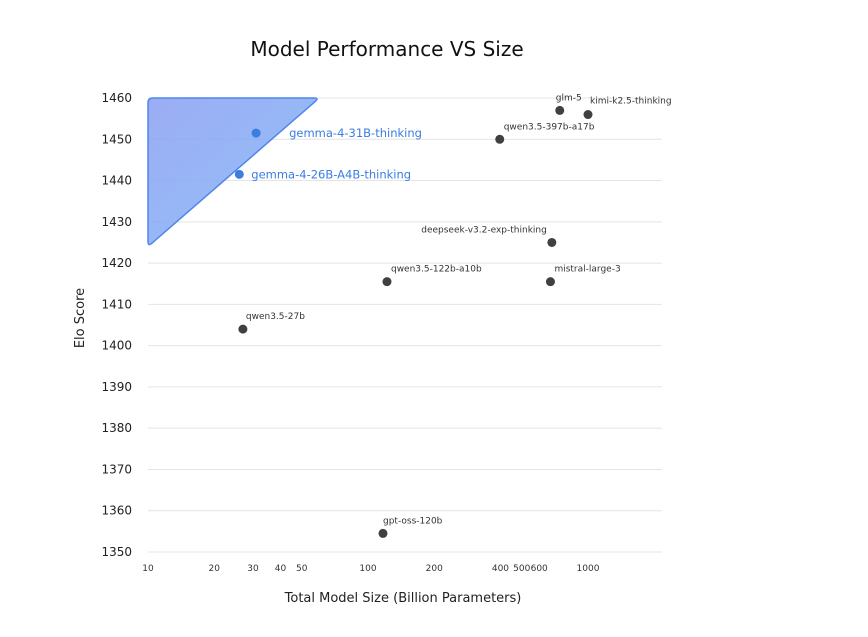  What do you see at coordinates (484, 230) in the screenshot?
I see `point-label-deepseek-v3-2-exp-thinking: deepseek-v3.2-exp-thinking` at bounding box center [484, 230].